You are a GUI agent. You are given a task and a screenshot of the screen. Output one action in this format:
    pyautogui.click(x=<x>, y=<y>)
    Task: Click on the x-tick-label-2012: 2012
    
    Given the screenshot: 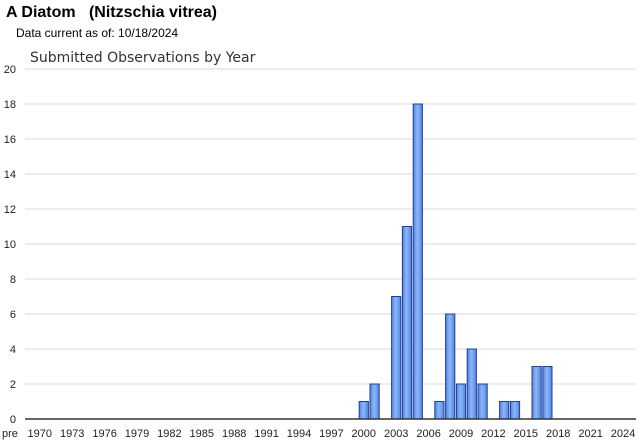 What is the action you would take?
    pyautogui.click(x=493, y=434)
    